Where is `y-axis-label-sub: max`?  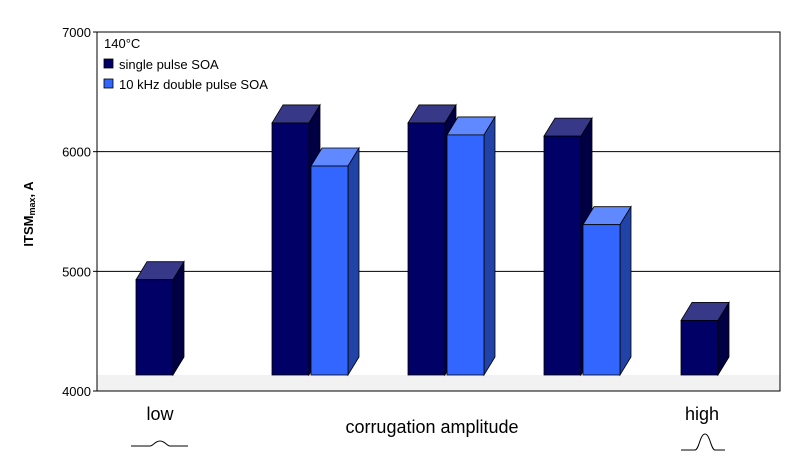
y-axis-label-sub: max is located at coordinates (32, 207).